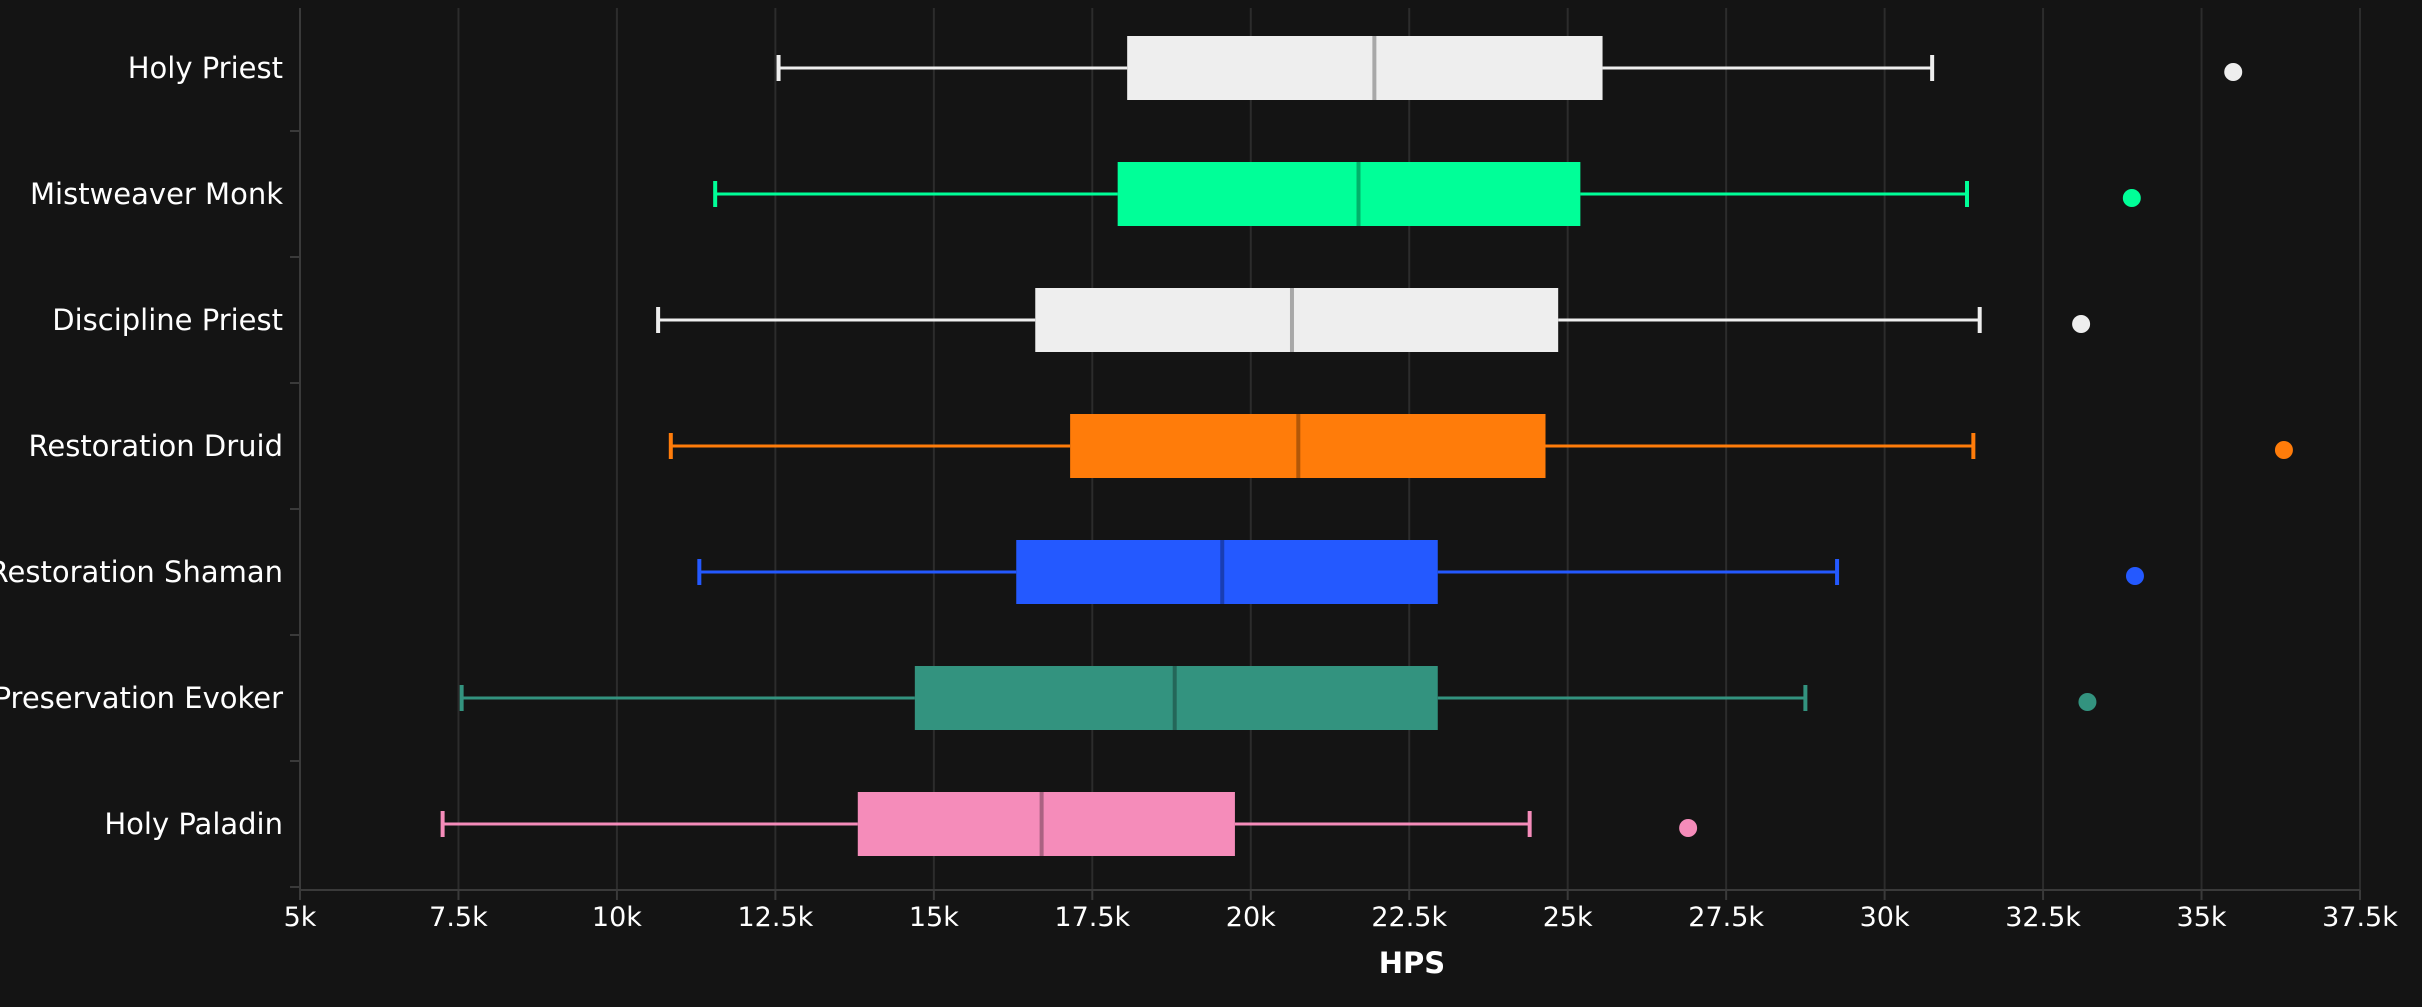 The height and width of the screenshot is (1007, 2422). What do you see at coordinates (2360, 917) in the screenshot?
I see `x-tick-label: 37.5k` at bounding box center [2360, 917].